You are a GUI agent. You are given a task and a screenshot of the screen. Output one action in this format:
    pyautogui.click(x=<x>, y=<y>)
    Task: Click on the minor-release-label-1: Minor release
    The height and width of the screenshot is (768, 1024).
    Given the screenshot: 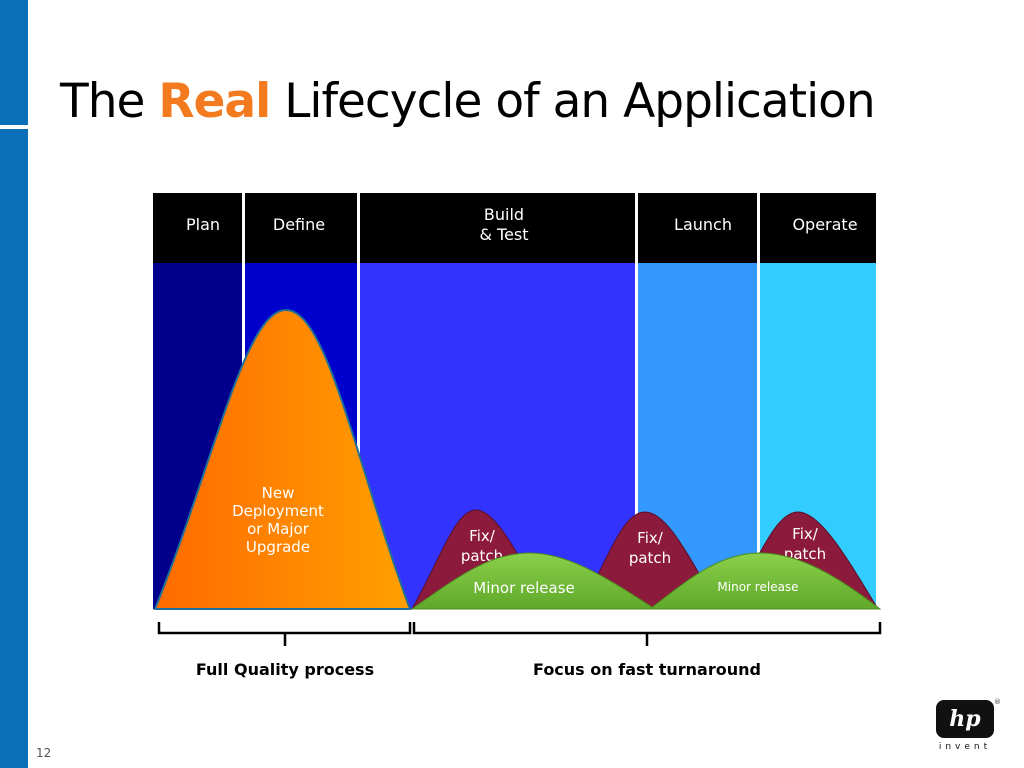 What is the action you would take?
    pyautogui.click(x=523, y=588)
    